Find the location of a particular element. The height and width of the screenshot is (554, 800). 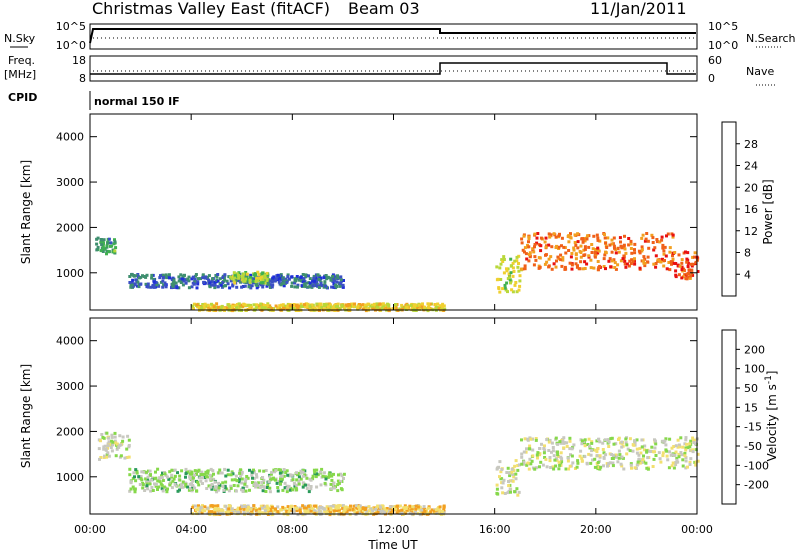

freq-line is located at coordinates (393, 68).